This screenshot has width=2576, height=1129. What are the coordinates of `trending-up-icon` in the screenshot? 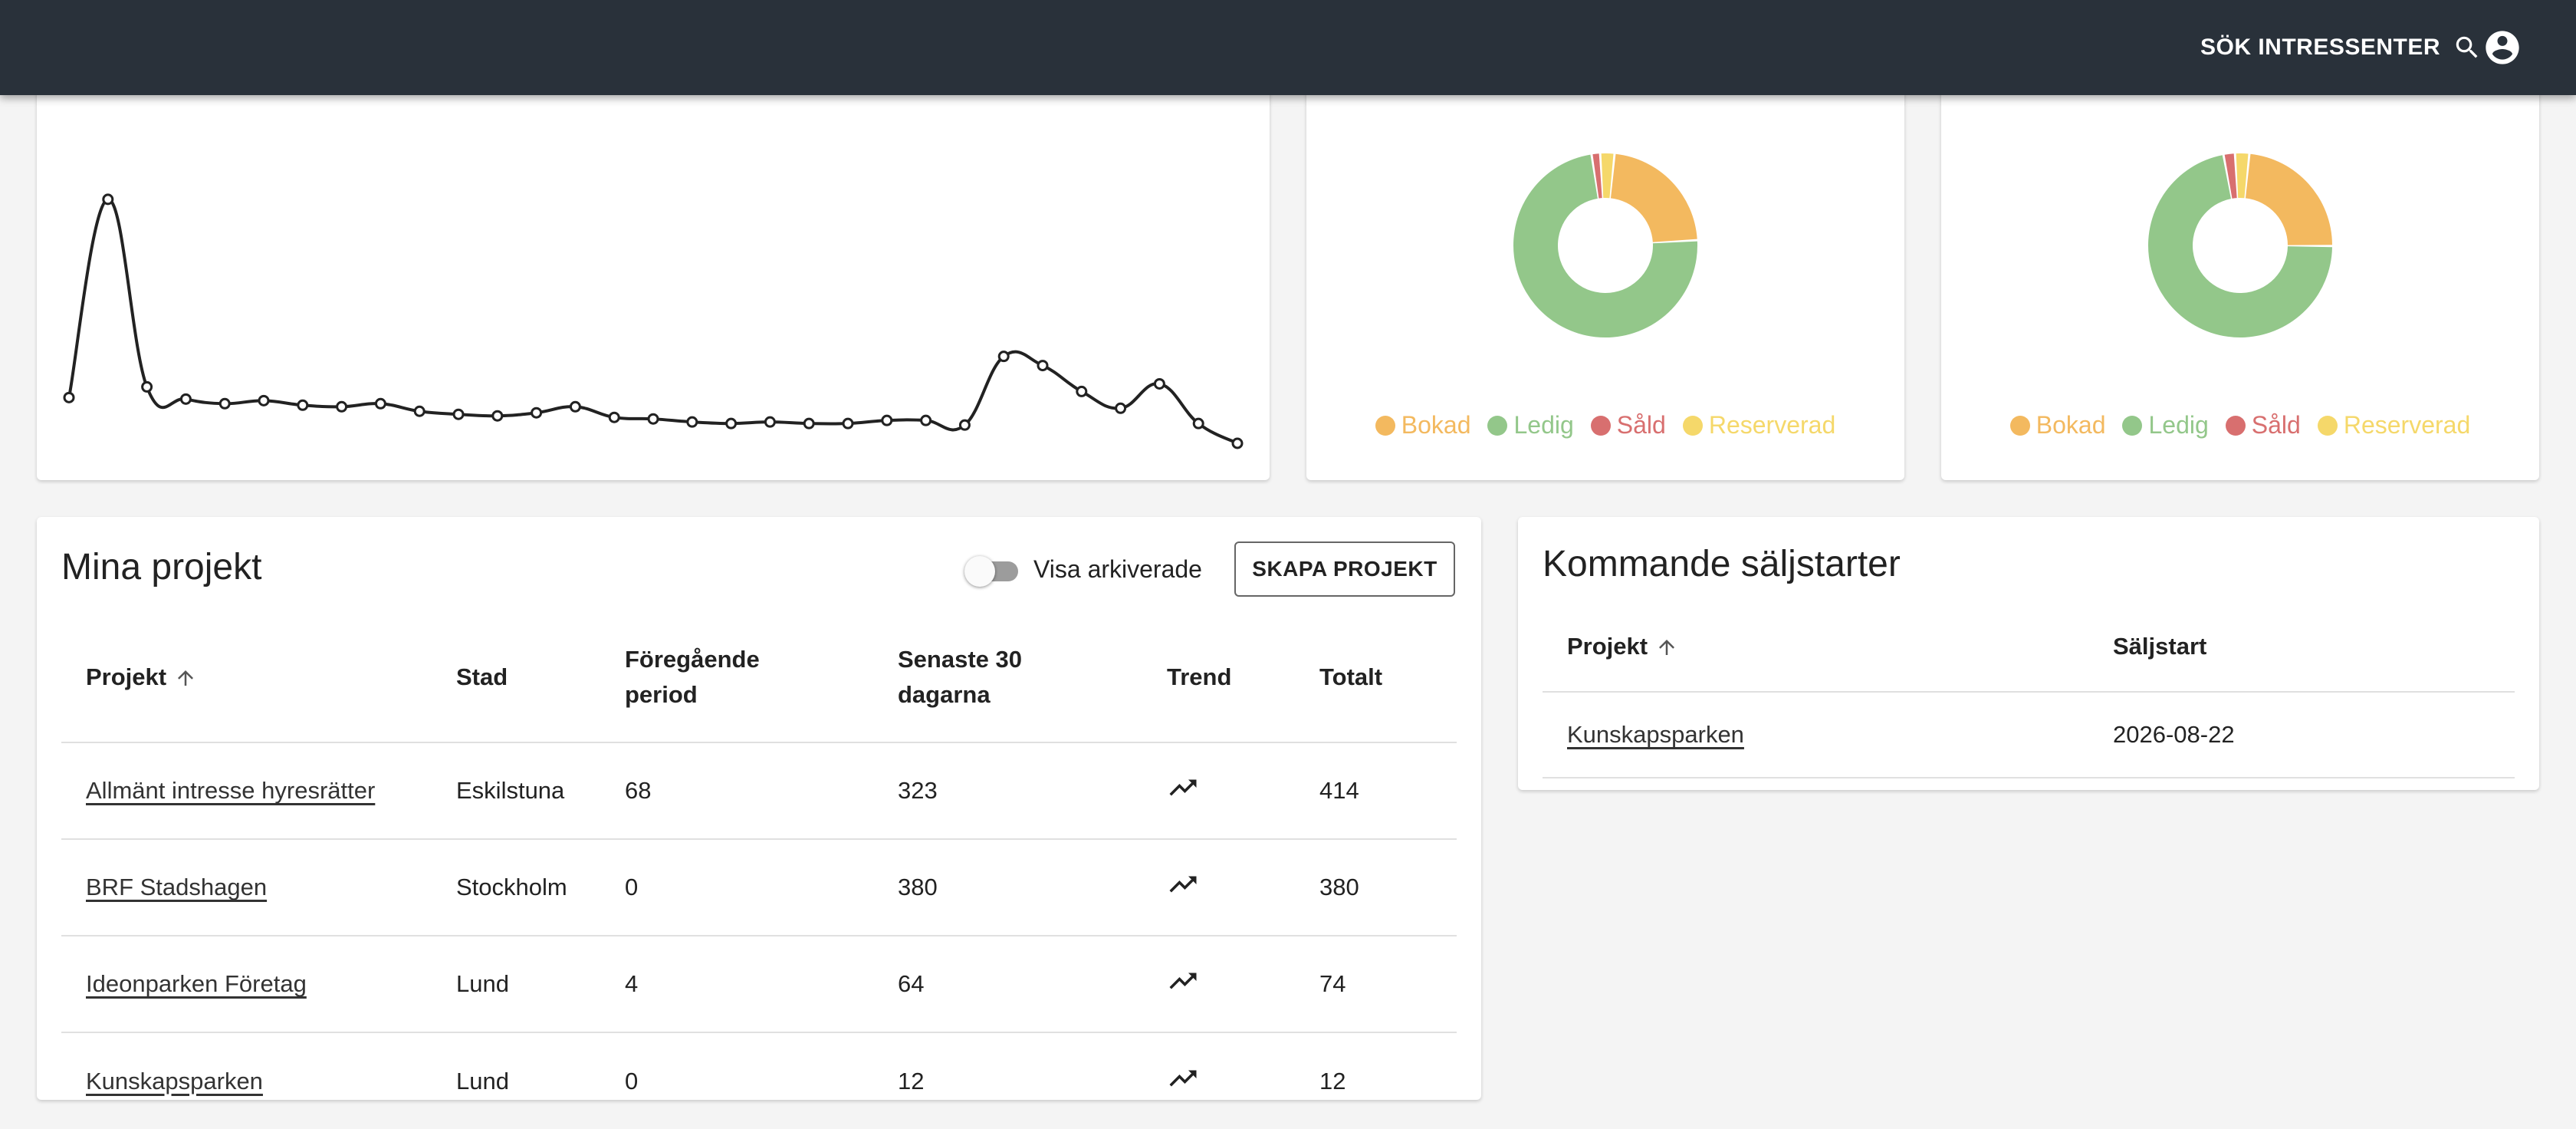 It's located at (1183, 787).